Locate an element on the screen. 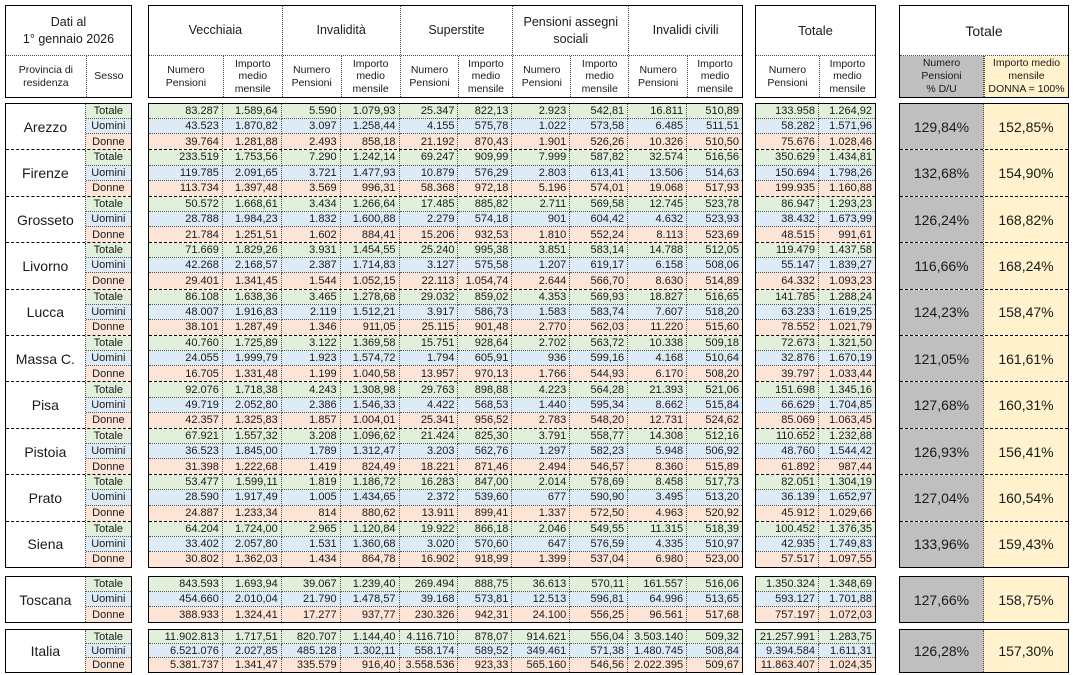 The image size is (1073, 675). data-cell: 1.512,21 is located at coordinates (370, 312).